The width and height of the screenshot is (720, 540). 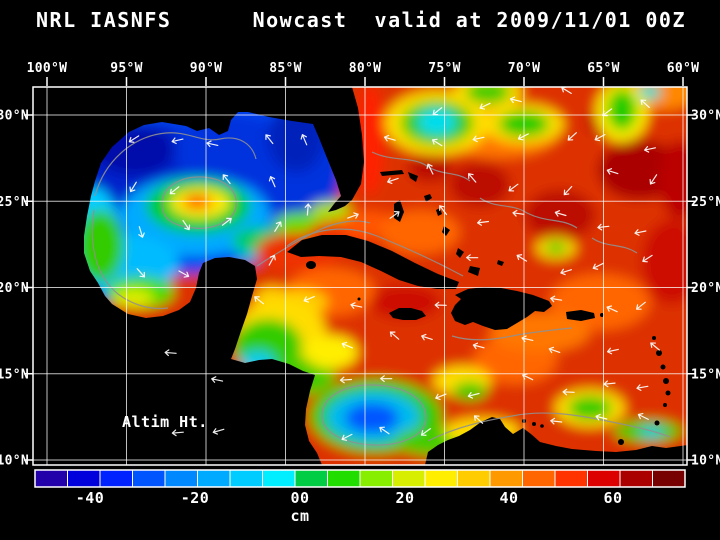 I want to click on colorbar: cm -40 -20 00 20 40 60, so click(x=360, y=497).